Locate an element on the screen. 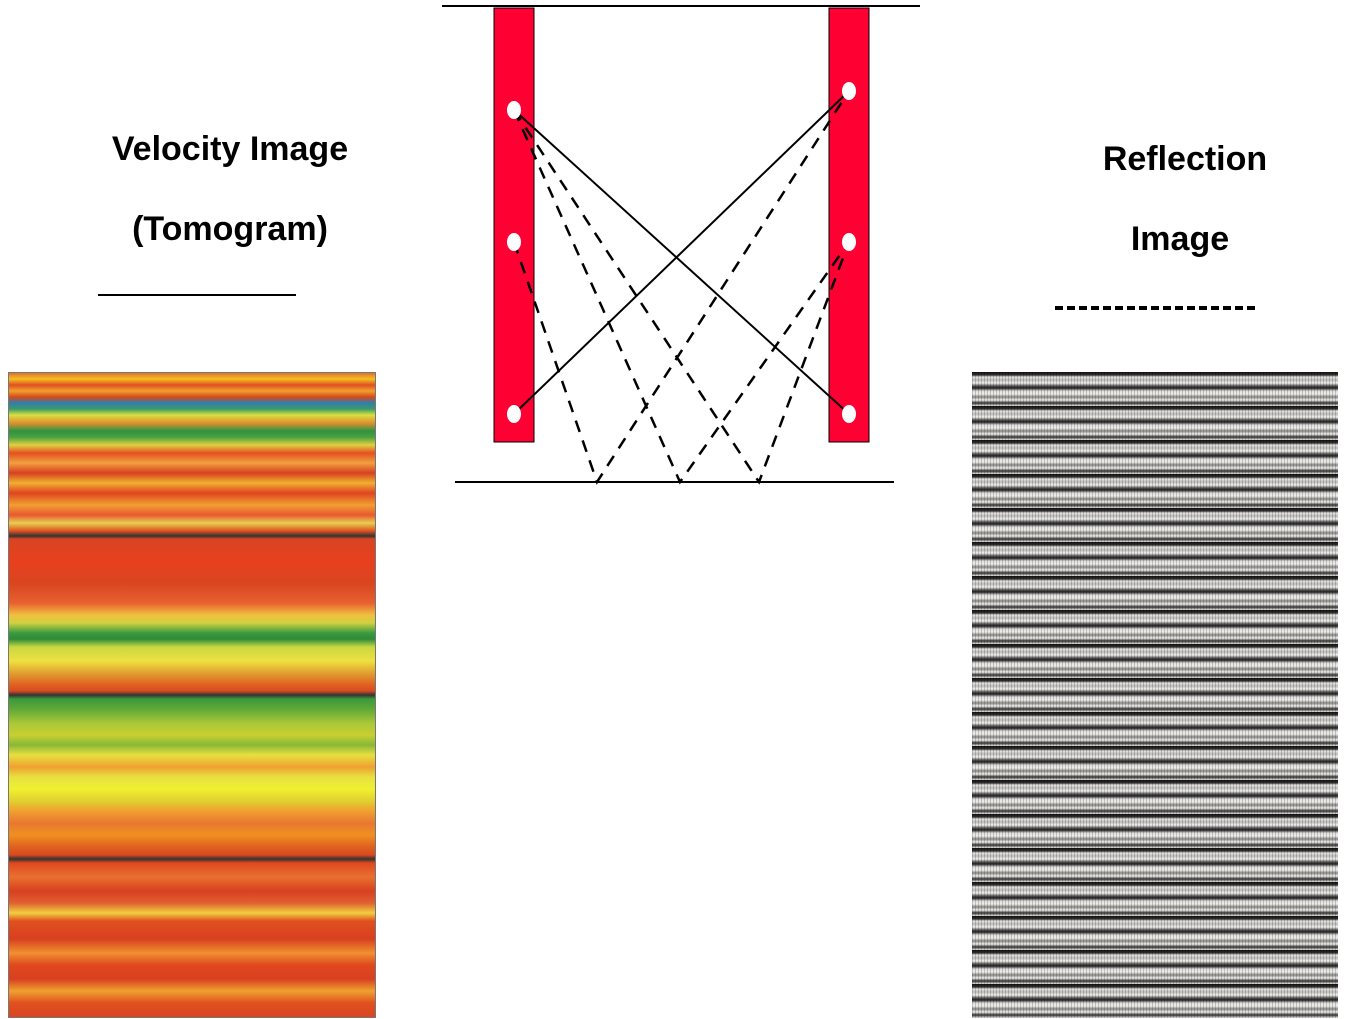 The width and height of the screenshot is (1350, 1019). velocity-image-title: Velocity Image is located at coordinates (230, 149).